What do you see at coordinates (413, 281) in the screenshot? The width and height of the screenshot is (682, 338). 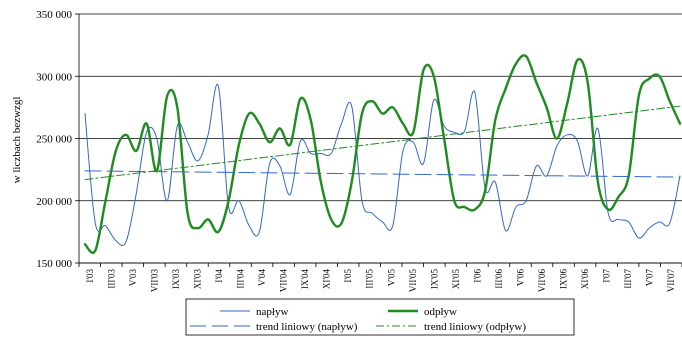 I see `x-tick-label: VII'05` at bounding box center [413, 281].